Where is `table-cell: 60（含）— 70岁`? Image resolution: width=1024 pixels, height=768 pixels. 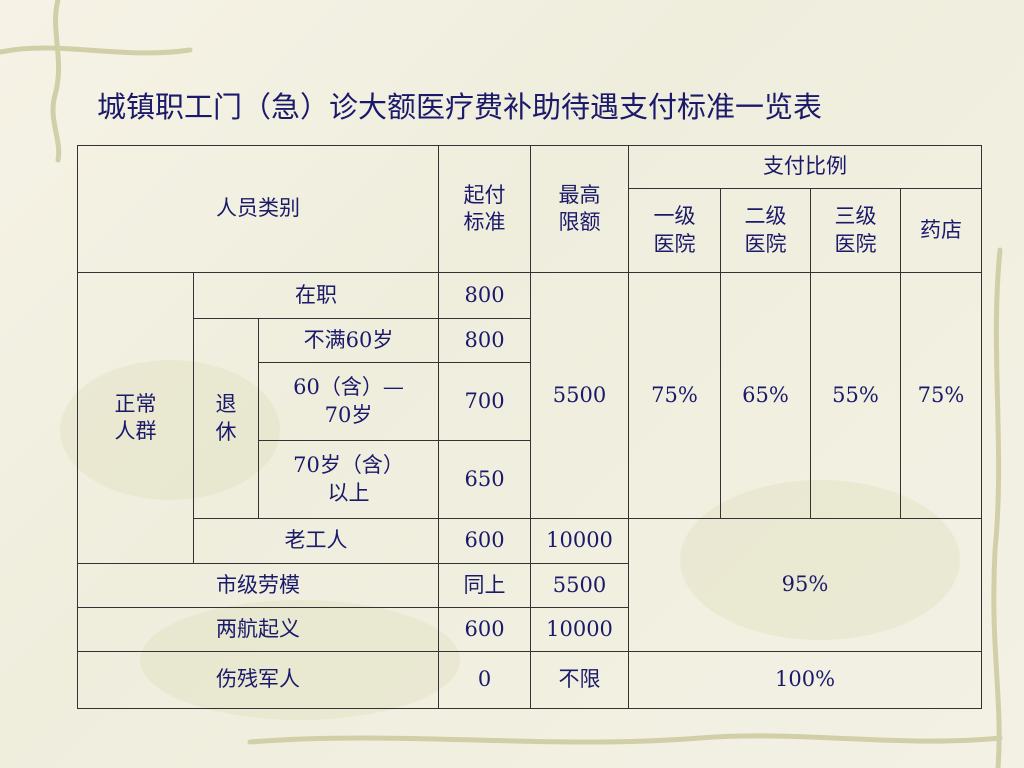 table-cell: 60（含）— 70岁 is located at coordinates (348, 401).